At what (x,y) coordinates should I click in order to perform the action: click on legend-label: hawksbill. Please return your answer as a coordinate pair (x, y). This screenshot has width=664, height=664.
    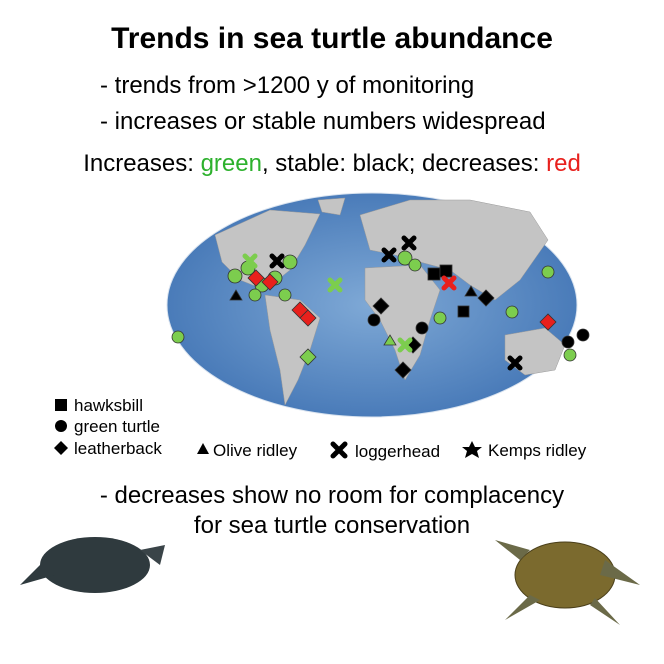
    Looking at the image, I should click on (108, 405).